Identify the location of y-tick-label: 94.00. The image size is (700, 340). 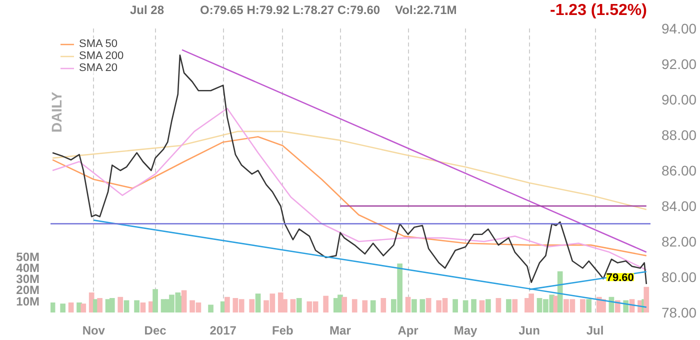
(679, 28).